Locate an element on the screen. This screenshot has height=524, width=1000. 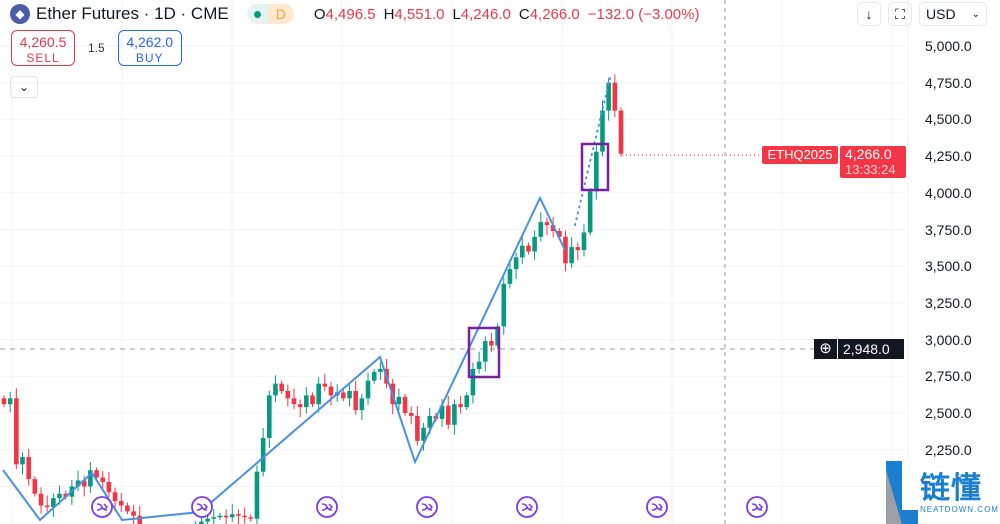
current-price: 4,266.0 is located at coordinates (868, 154).